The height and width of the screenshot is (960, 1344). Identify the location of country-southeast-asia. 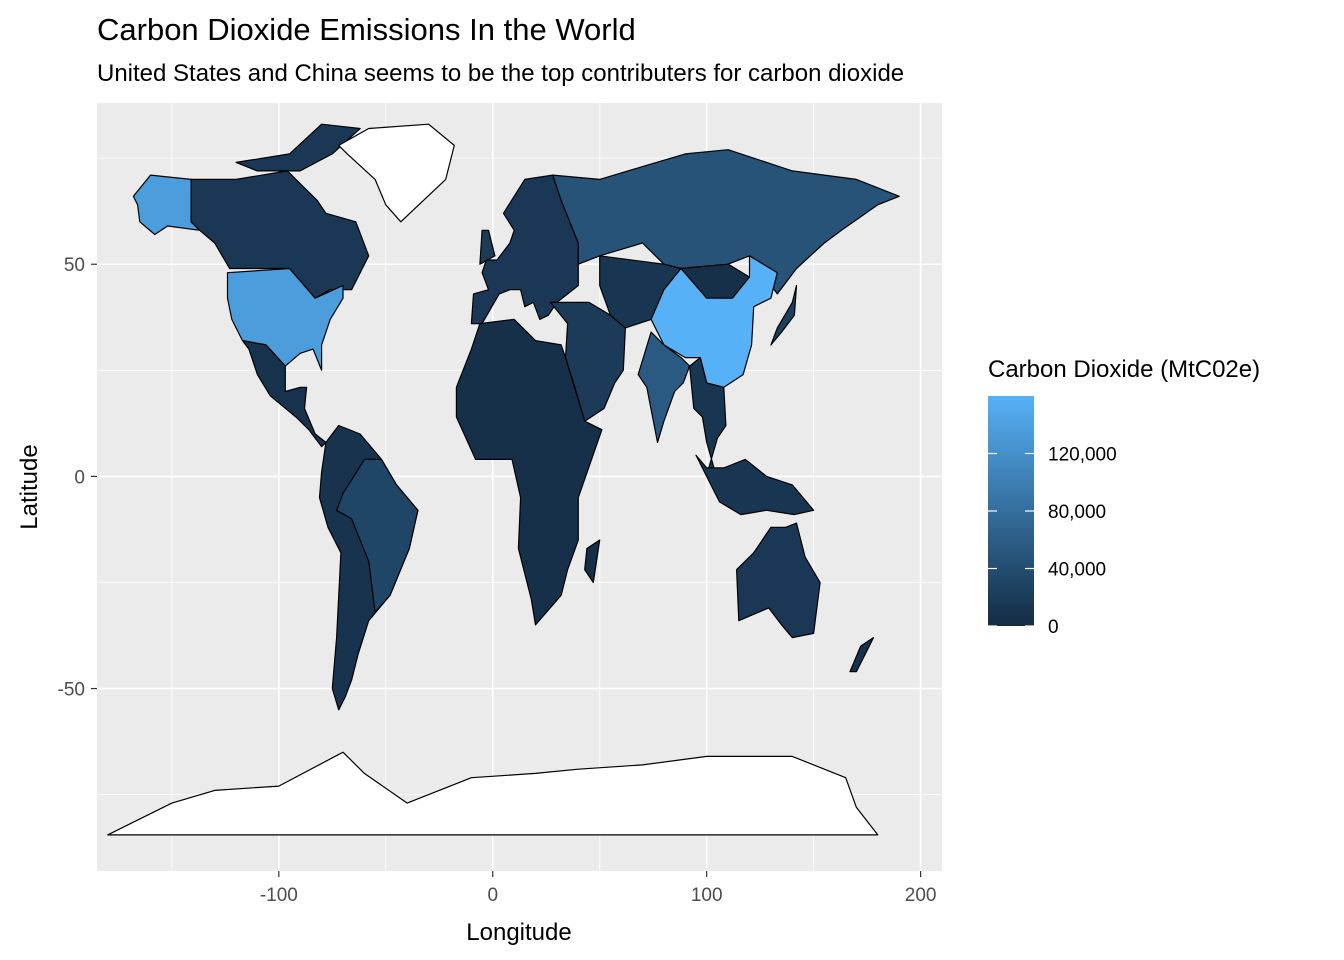
(708, 415).